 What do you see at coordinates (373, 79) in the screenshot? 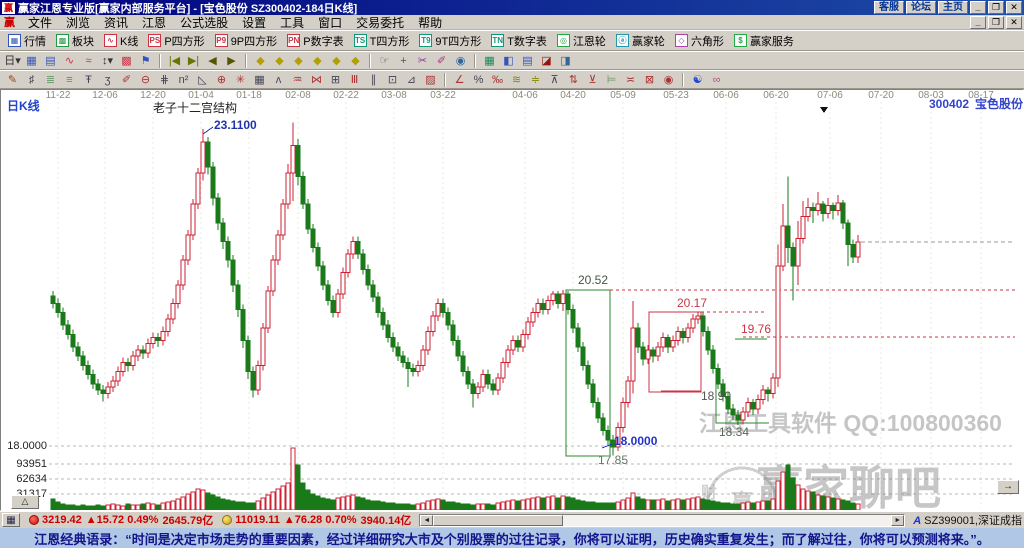
I see `parallel-lines-icon: ∥` at bounding box center [373, 79].